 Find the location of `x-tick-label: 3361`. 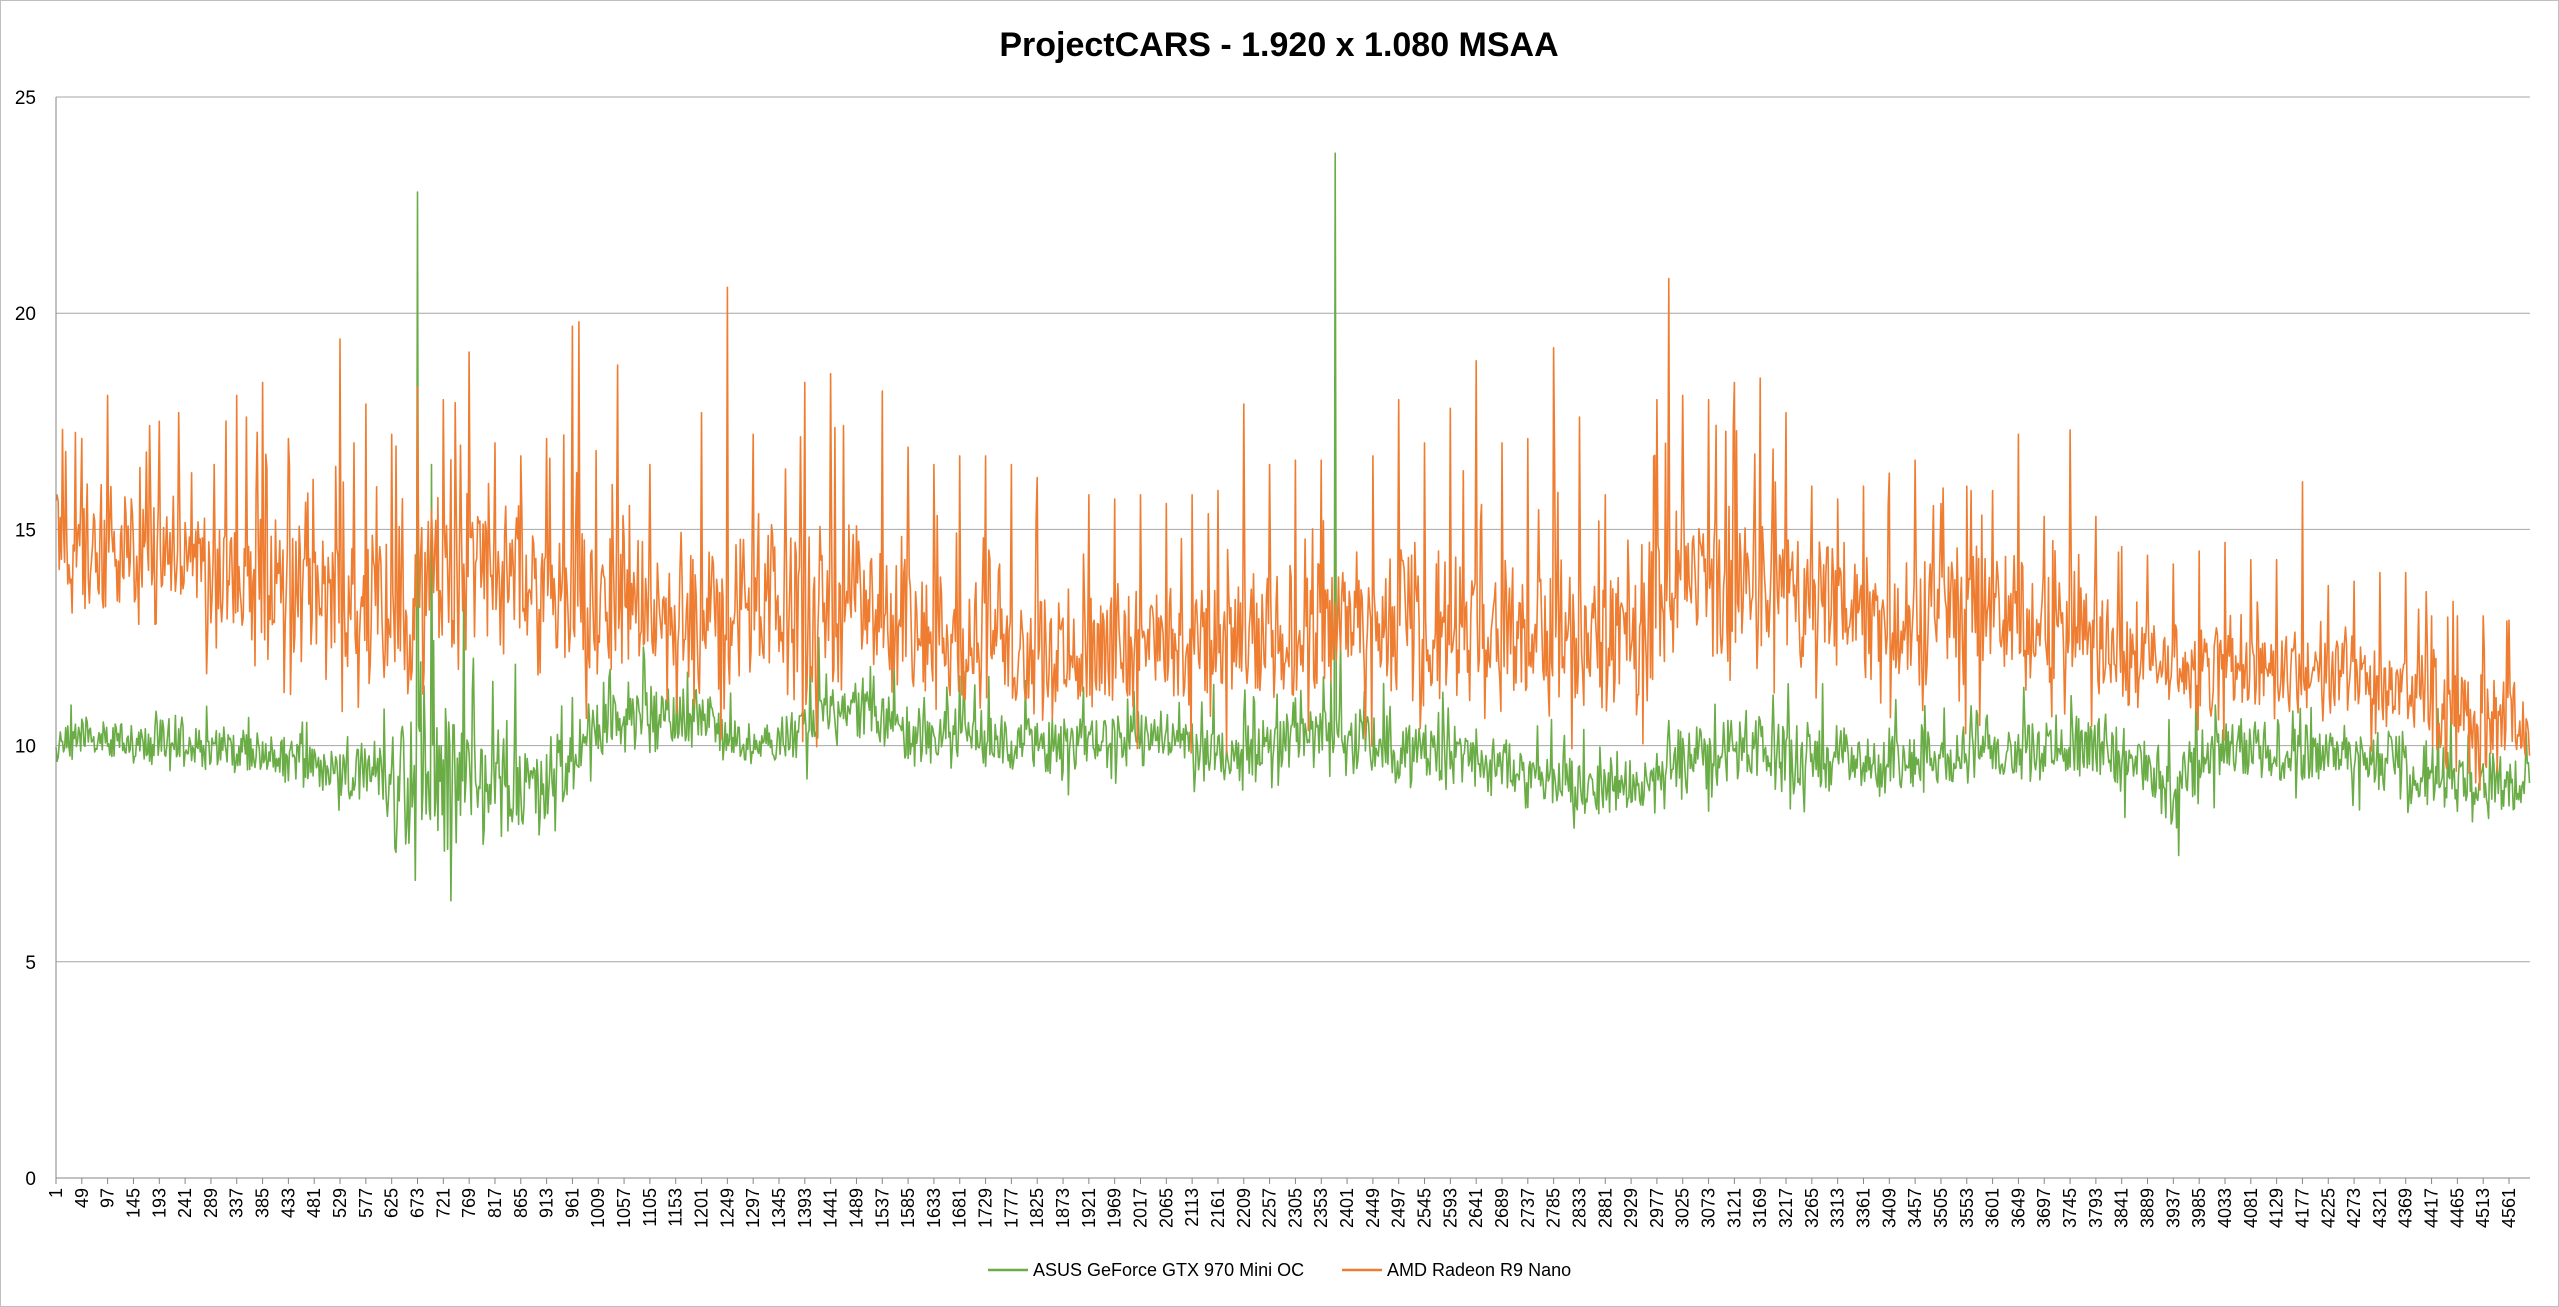

x-tick-label: 3361 is located at coordinates (1864, 1208).